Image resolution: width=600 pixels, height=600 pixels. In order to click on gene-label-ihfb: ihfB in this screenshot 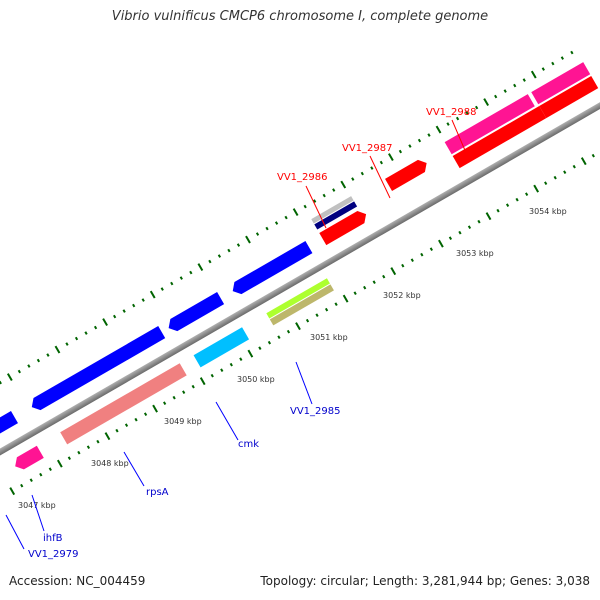, I will do `click(53, 538)`.